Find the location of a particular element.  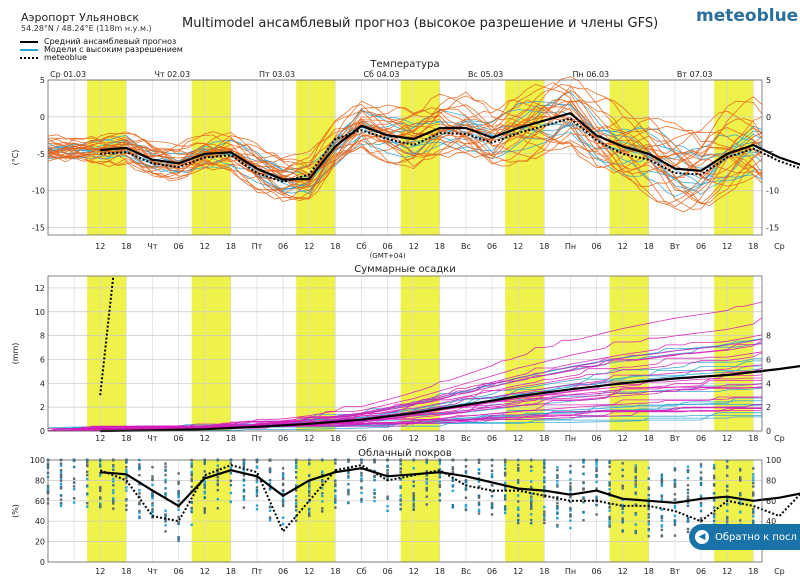

cloud-cover-ytick-label: 100 is located at coordinates (37, 460).